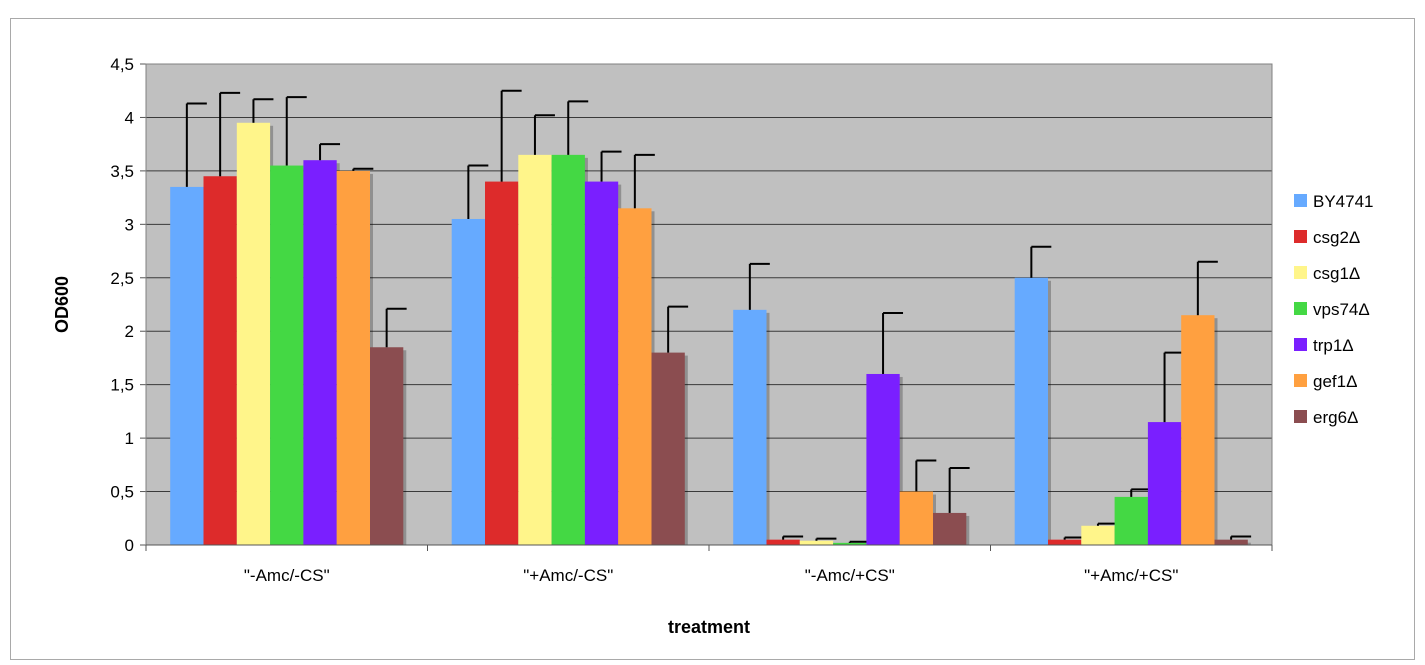 This screenshot has width=1425, height=665. I want to click on y-axis-title: OD600, so click(62, 304).